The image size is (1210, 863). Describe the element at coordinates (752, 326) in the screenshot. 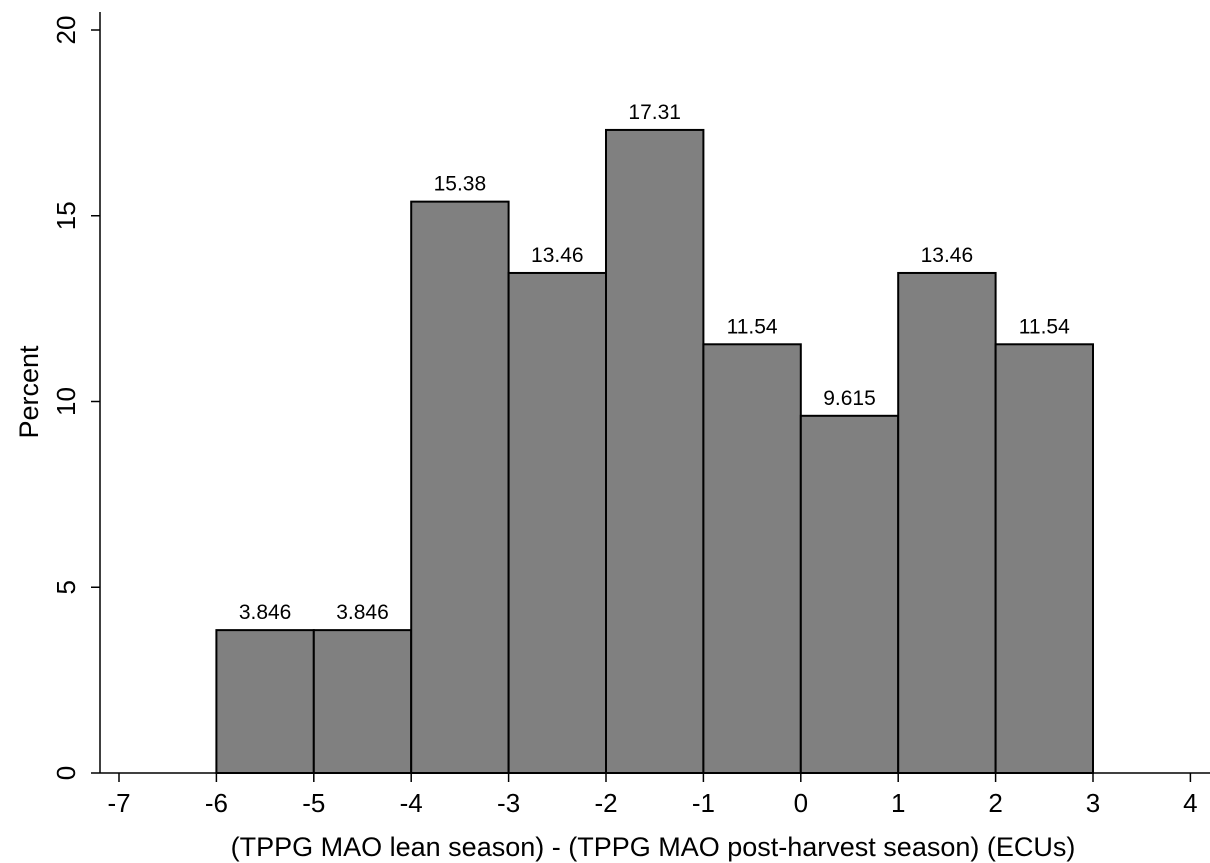

I see `data-label-5: 11.54` at that location.